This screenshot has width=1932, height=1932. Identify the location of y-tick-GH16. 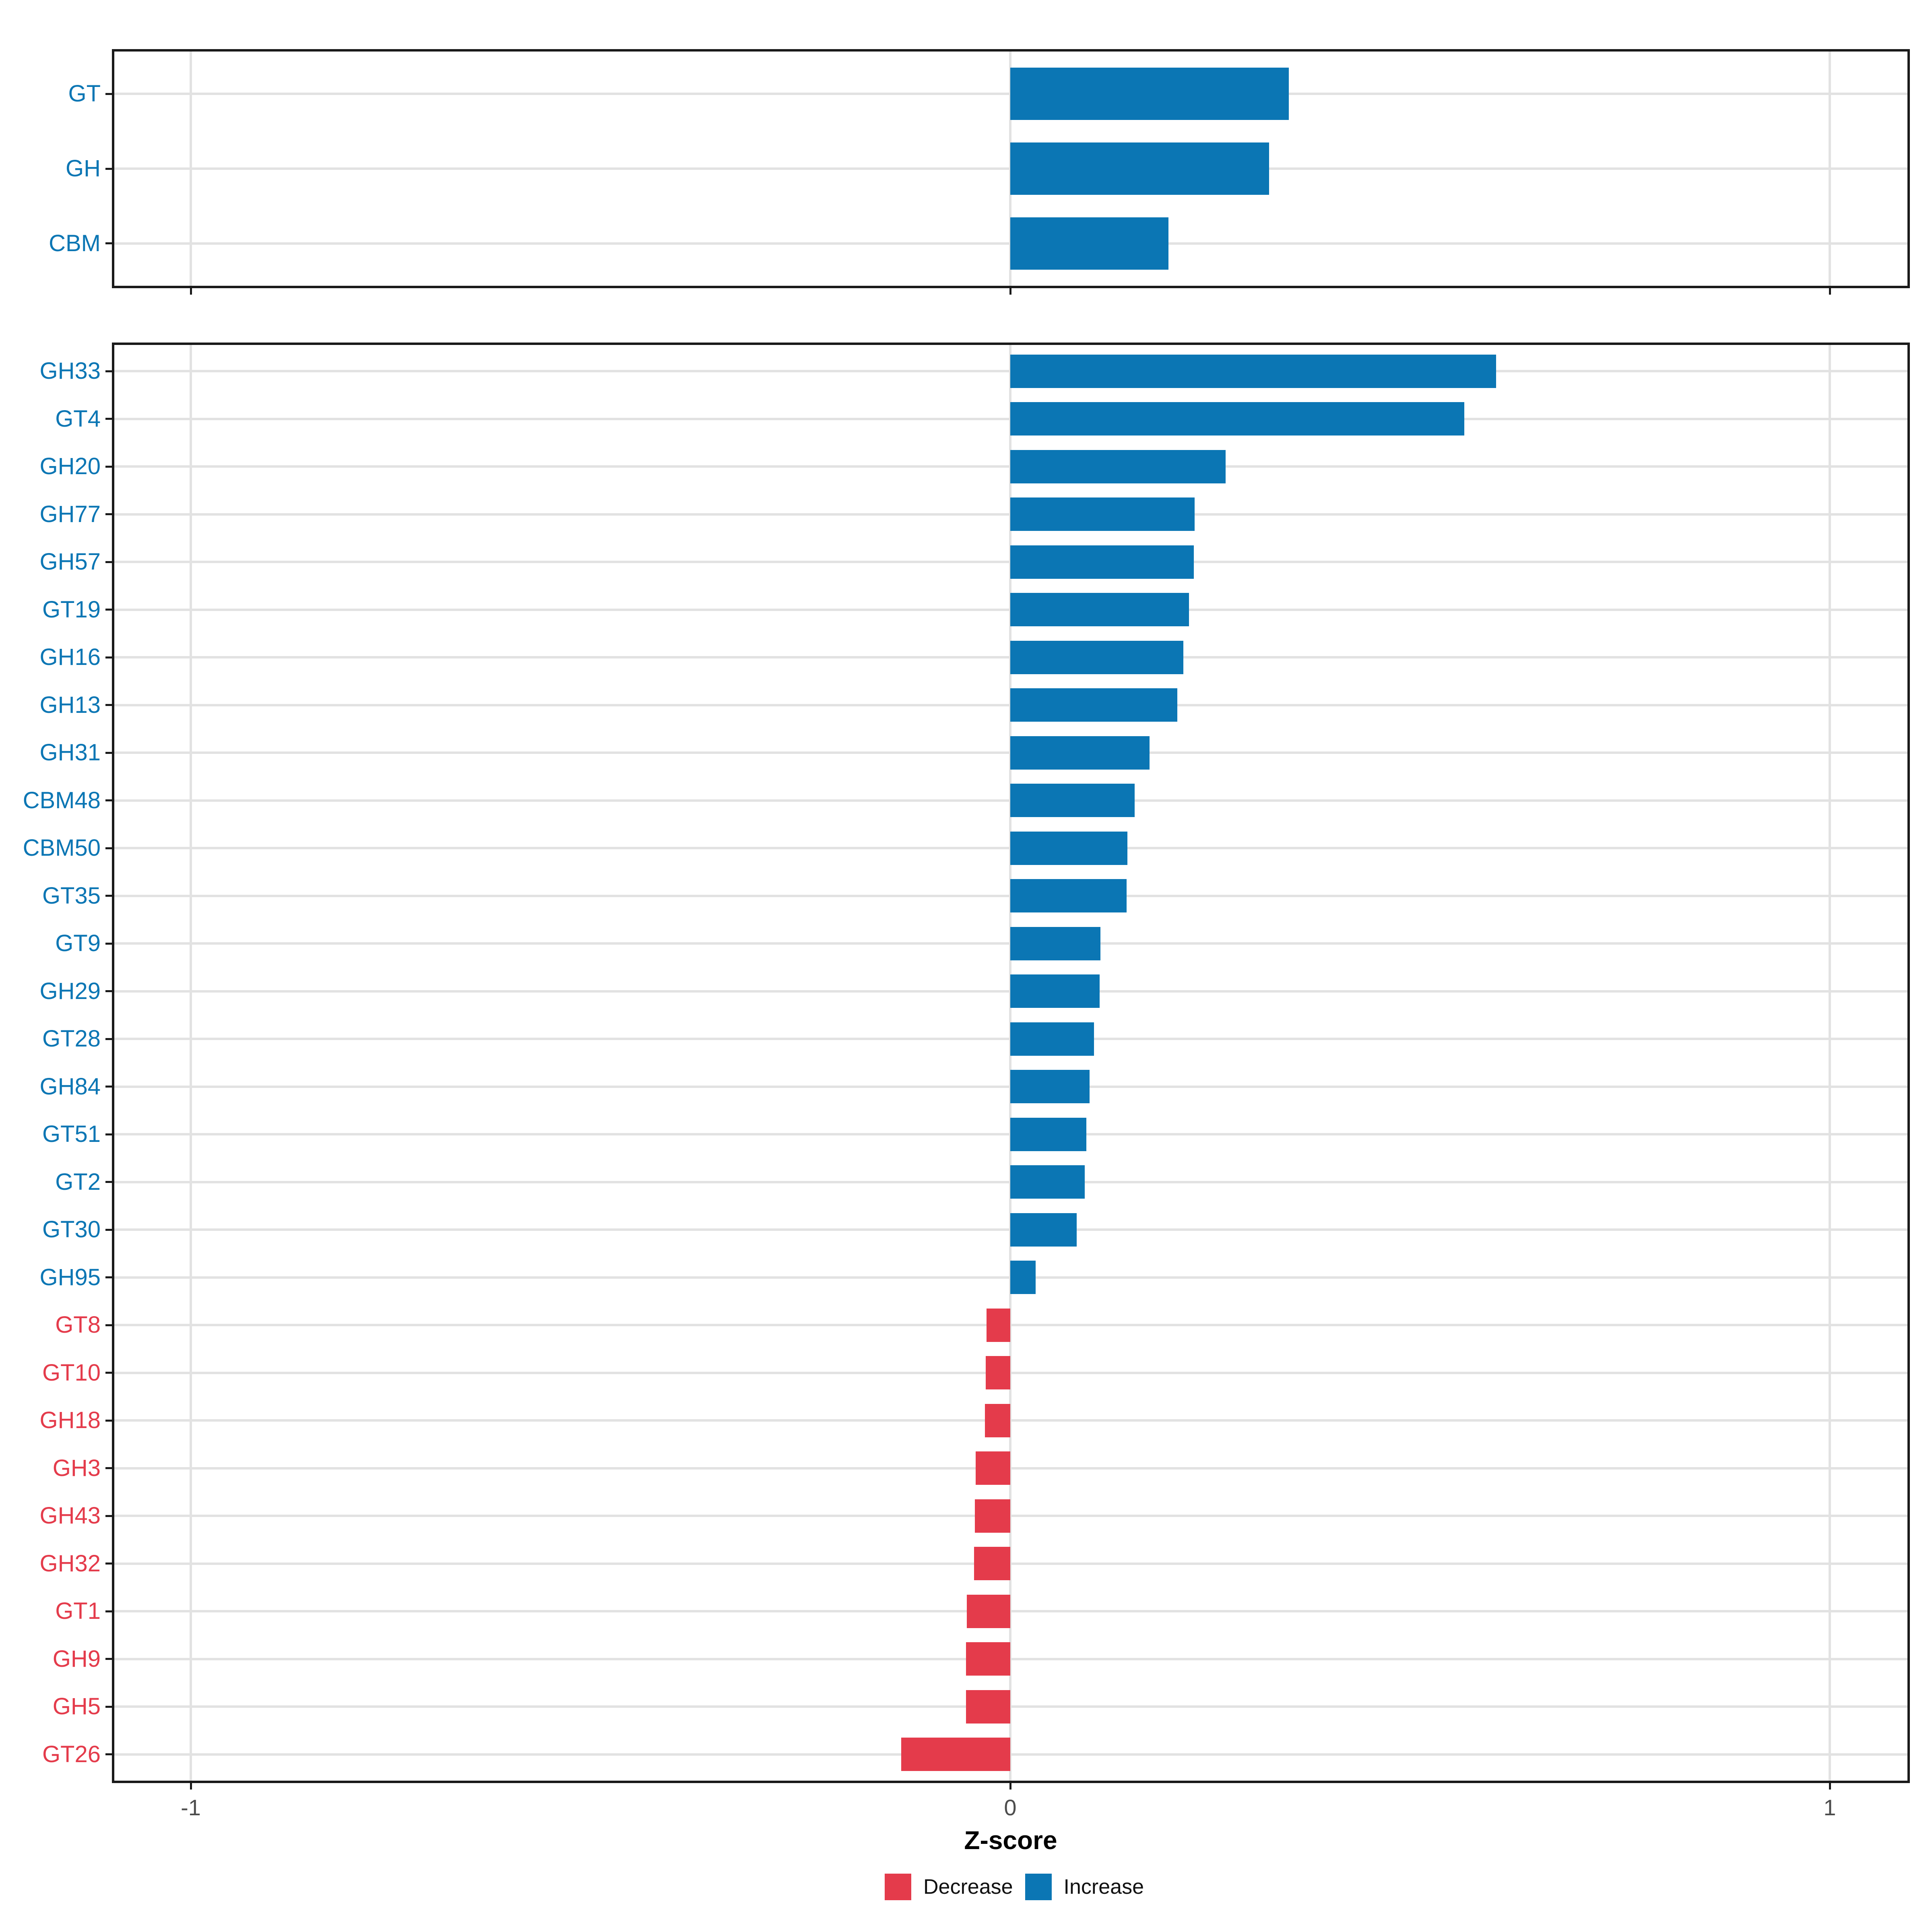
(108, 657).